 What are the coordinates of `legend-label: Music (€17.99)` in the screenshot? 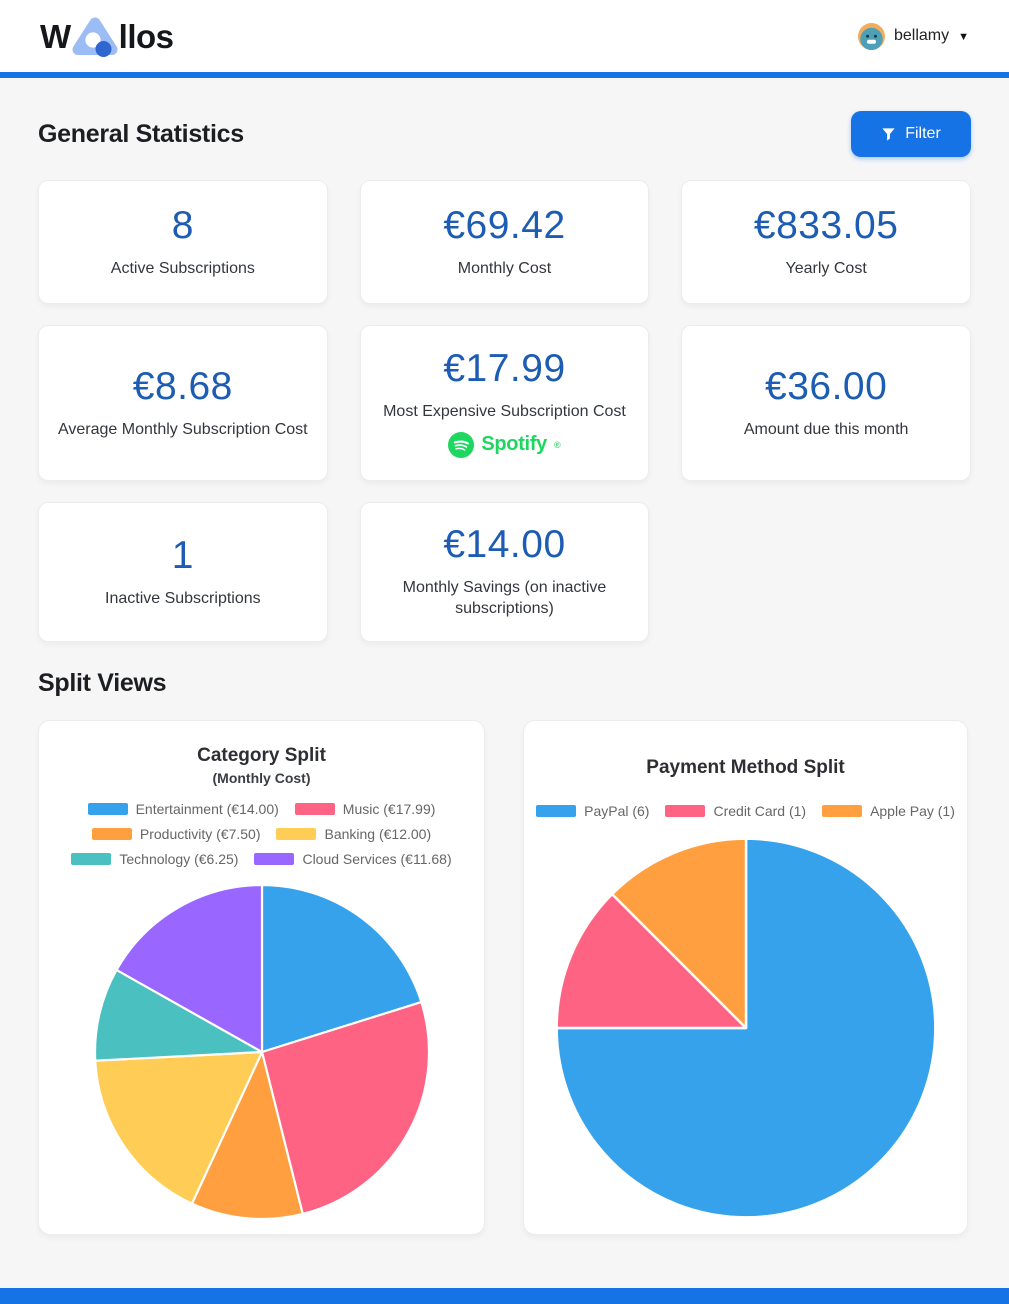 It's located at (389, 809).